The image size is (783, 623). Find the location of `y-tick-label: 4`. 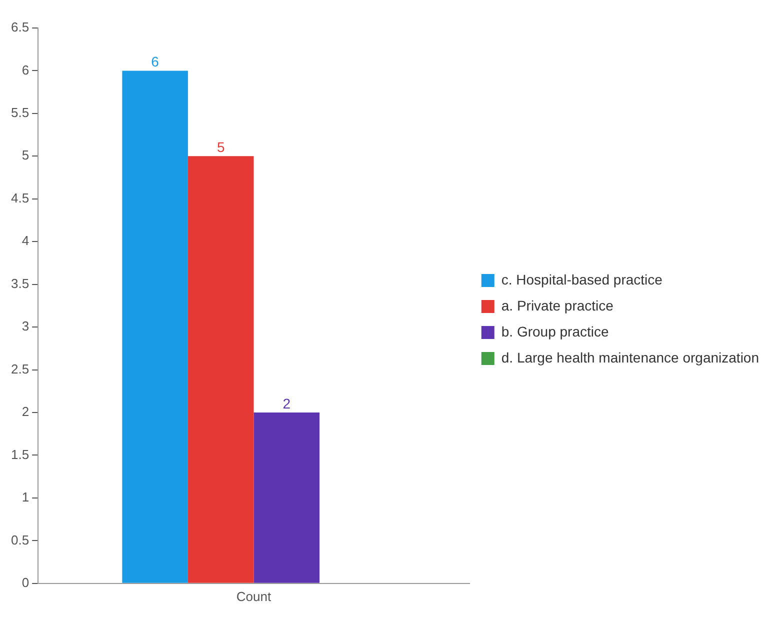

y-tick-label: 4 is located at coordinates (26, 240).